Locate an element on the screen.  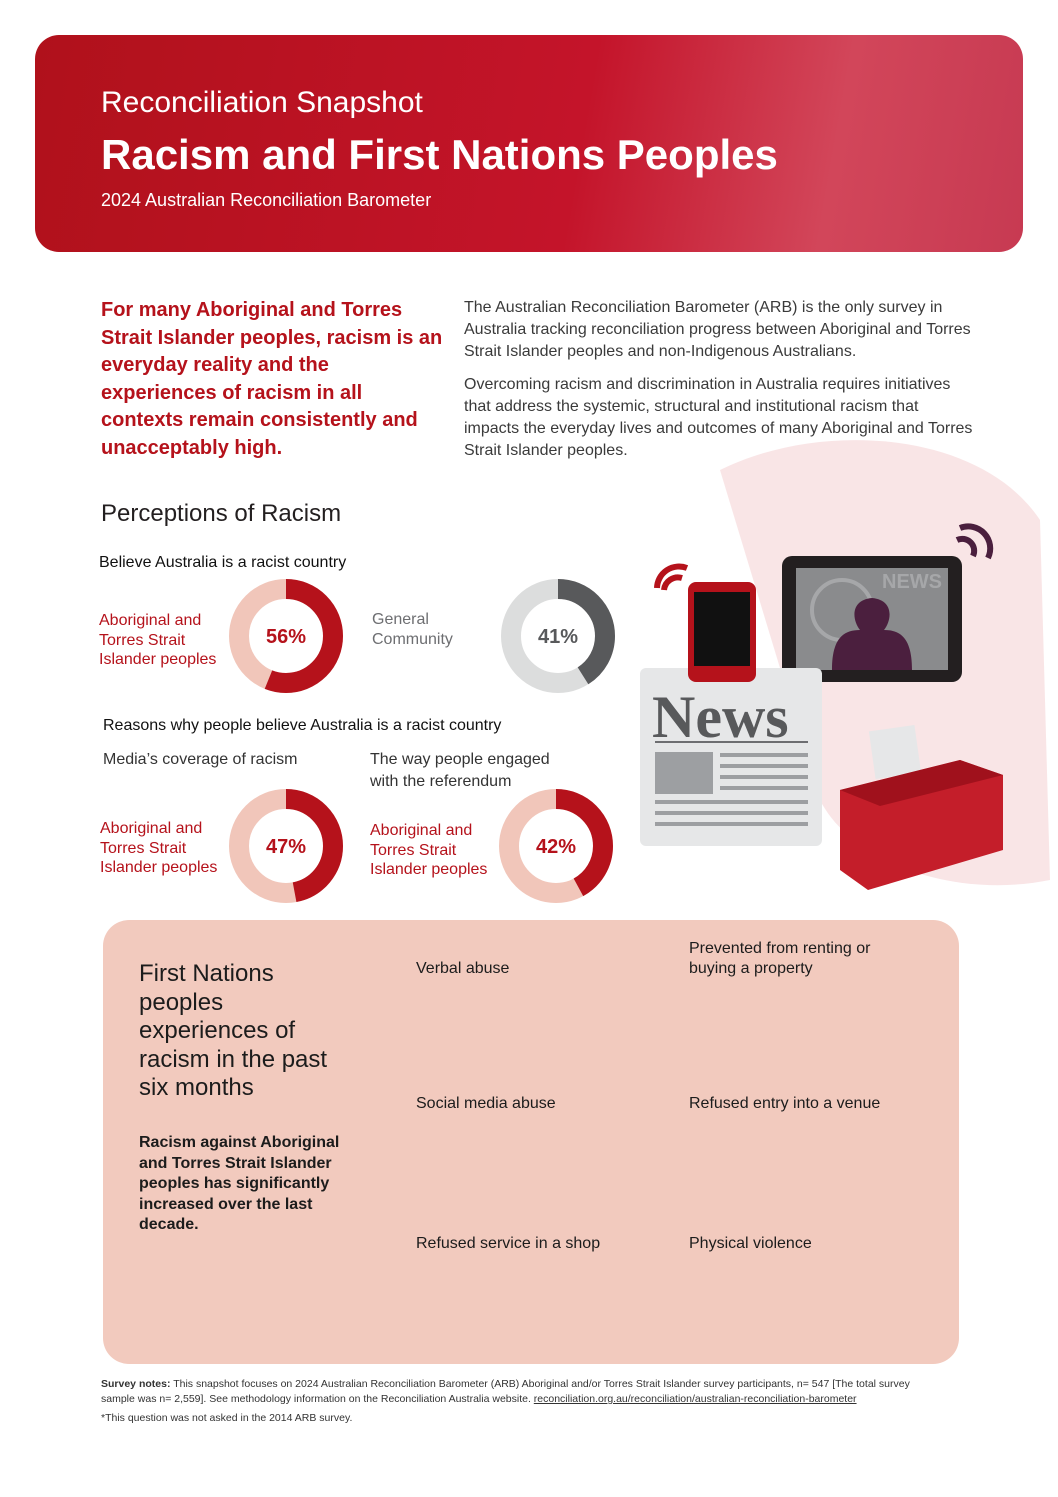
item-title: Refused service in a shop is located at coordinates (508, 1243).